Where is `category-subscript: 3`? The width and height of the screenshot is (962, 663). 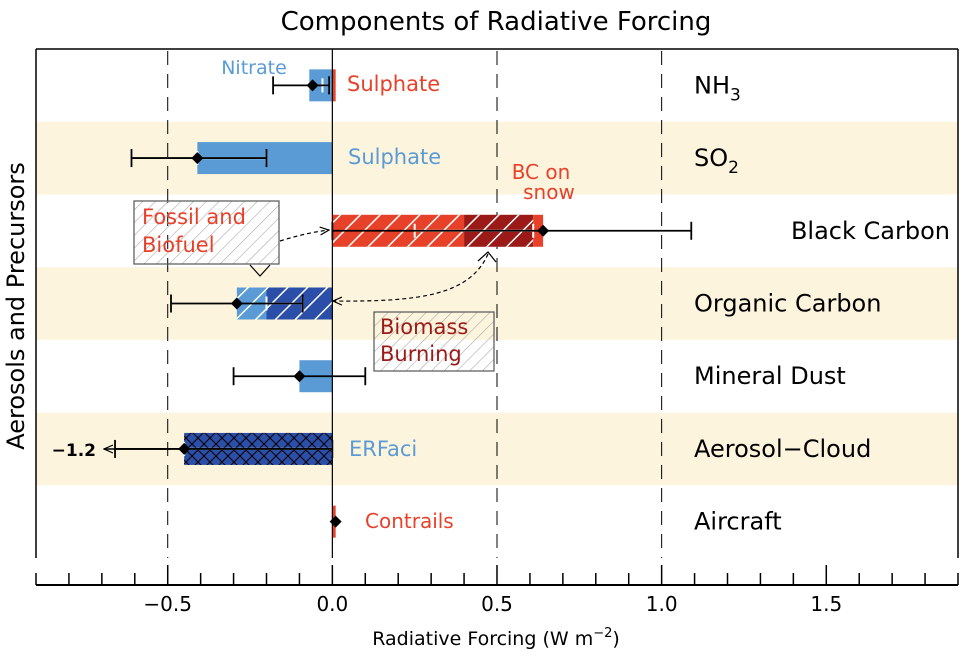
category-subscript: 3 is located at coordinates (735, 95).